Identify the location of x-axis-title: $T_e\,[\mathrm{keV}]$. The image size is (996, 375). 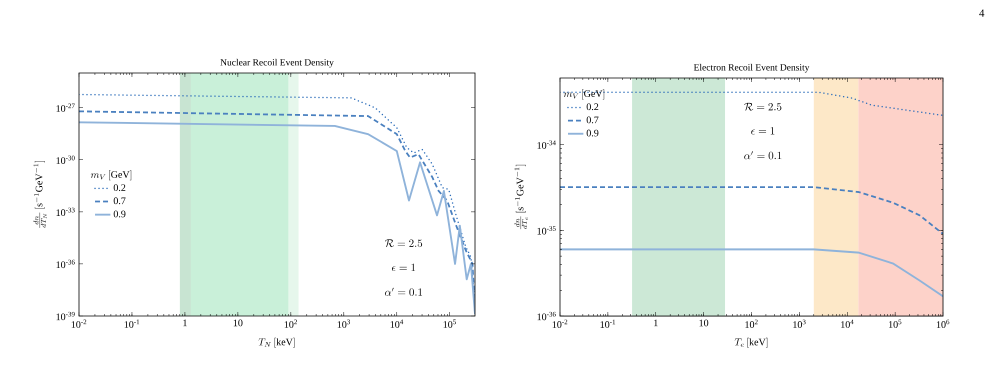
(751, 343).